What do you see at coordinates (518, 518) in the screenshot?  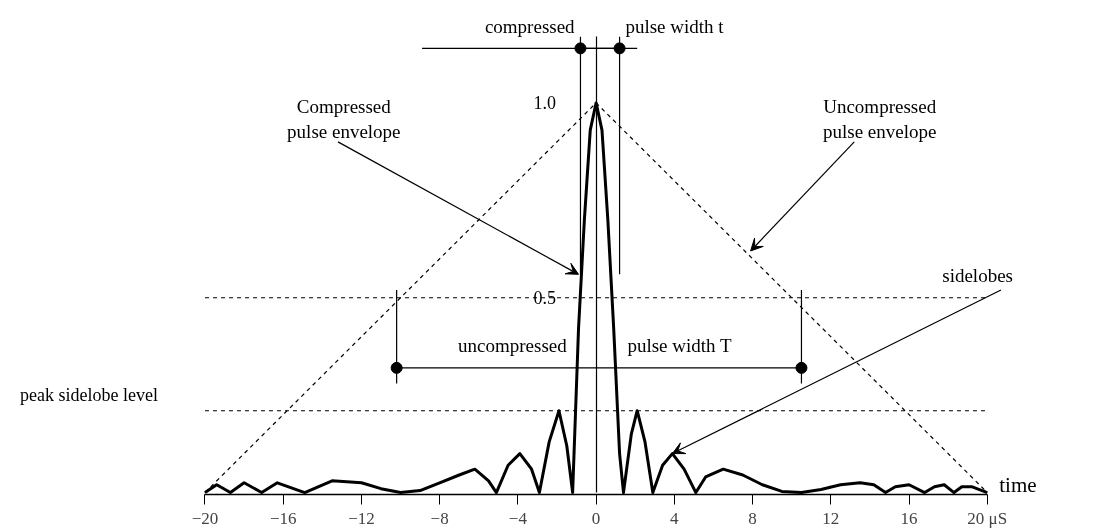 I see `x-tick-label: −4` at bounding box center [518, 518].